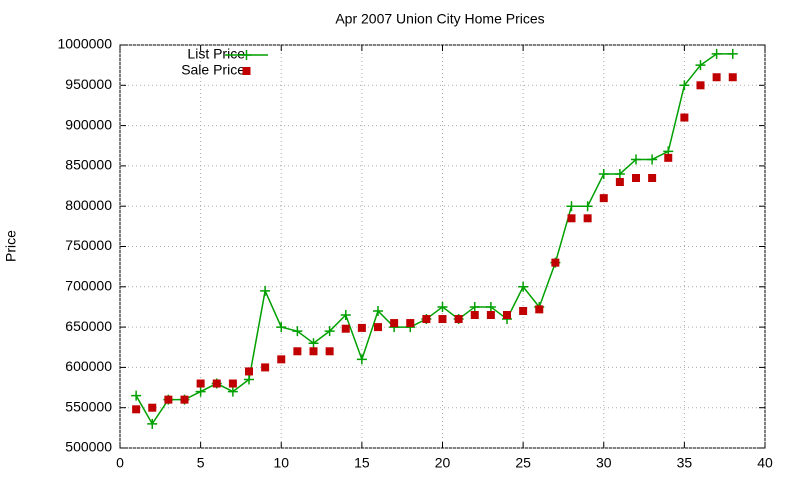  What do you see at coordinates (88, 245) in the screenshot?
I see `y-tick-label: 750000` at bounding box center [88, 245].